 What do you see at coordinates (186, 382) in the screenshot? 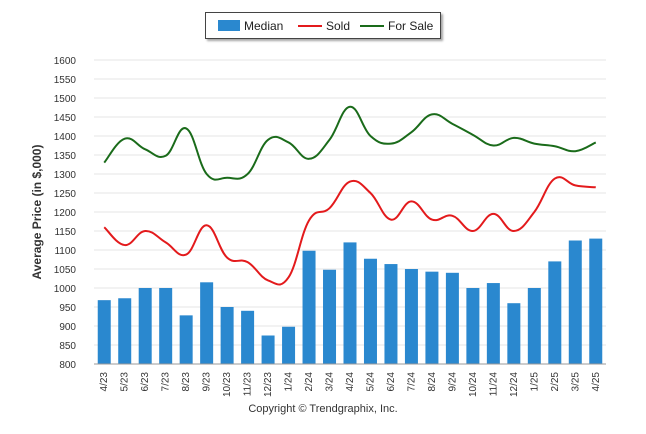
I see `x-tick-label: 8/23` at bounding box center [186, 382].